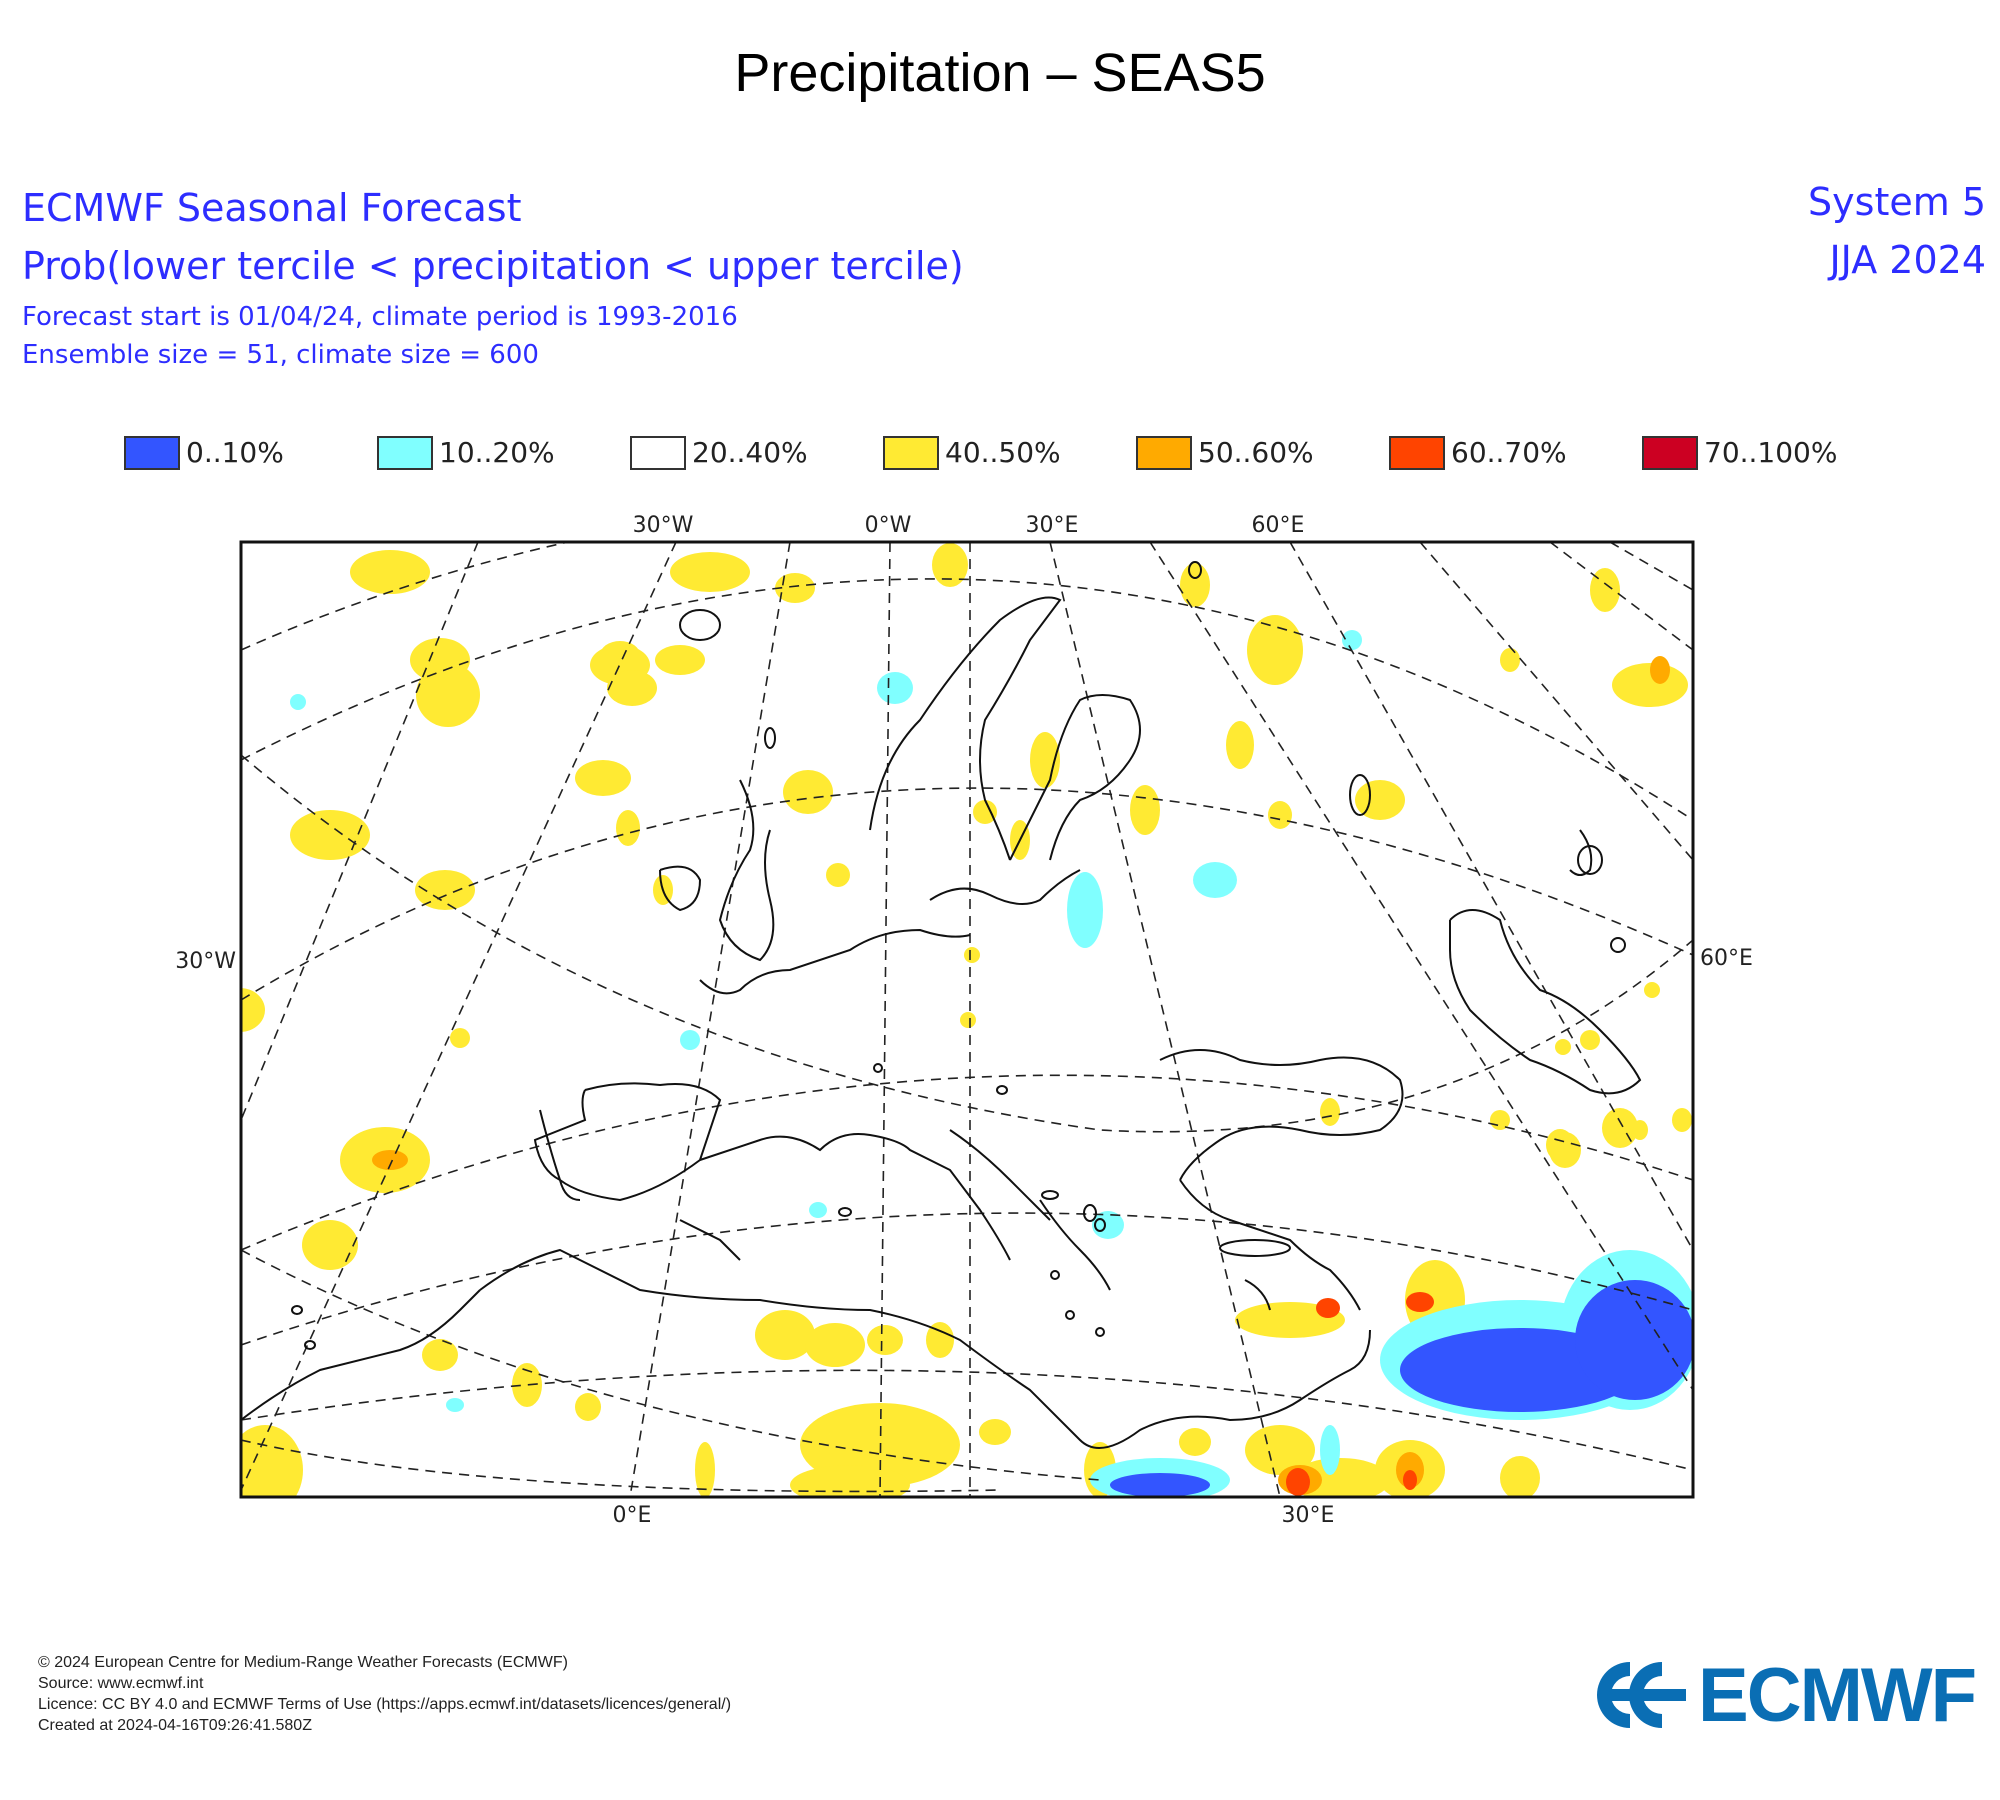 The width and height of the screenshot is (2000, 1800). I want to click on ecmwf-logo-text: ECMWF, so click(1837, 1695).